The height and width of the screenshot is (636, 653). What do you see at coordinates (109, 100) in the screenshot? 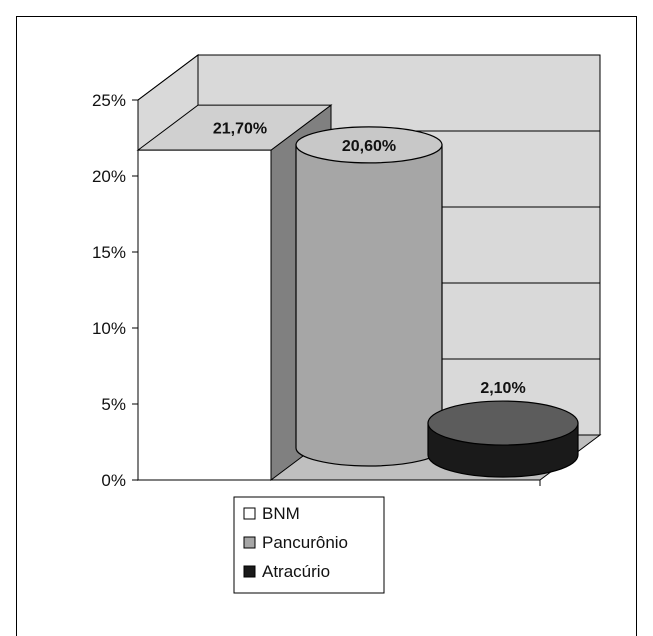
I see `y-tick-label: 25%` at bounding box center [109, 100].